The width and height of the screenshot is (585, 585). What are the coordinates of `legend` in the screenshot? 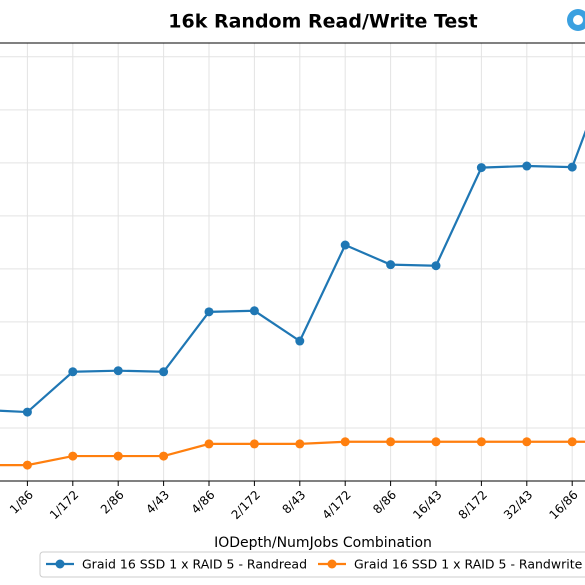 It's located at (312, 564).